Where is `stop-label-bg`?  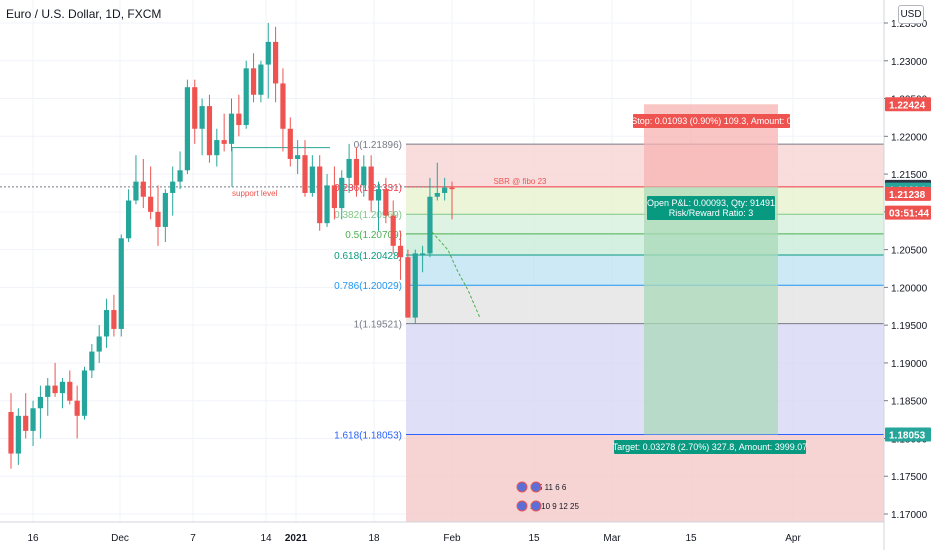
stop-label-bg is located at coordinates (711, 121).